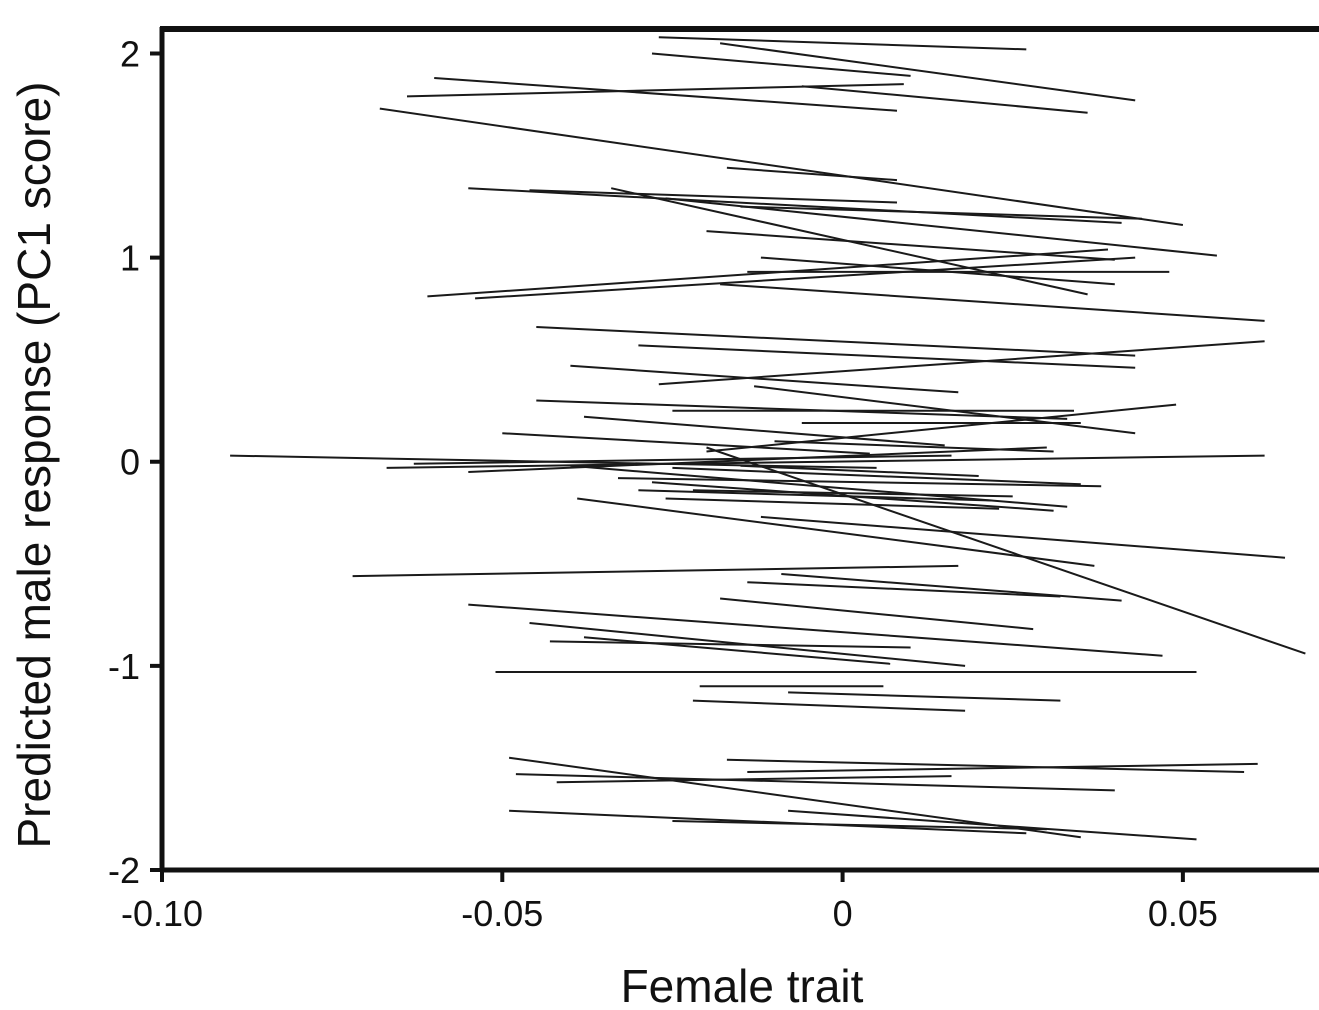 The height and width of the screenshot is (1010, 1319). I want to click on x-tick-label: 0.05, so click(1183, 913).